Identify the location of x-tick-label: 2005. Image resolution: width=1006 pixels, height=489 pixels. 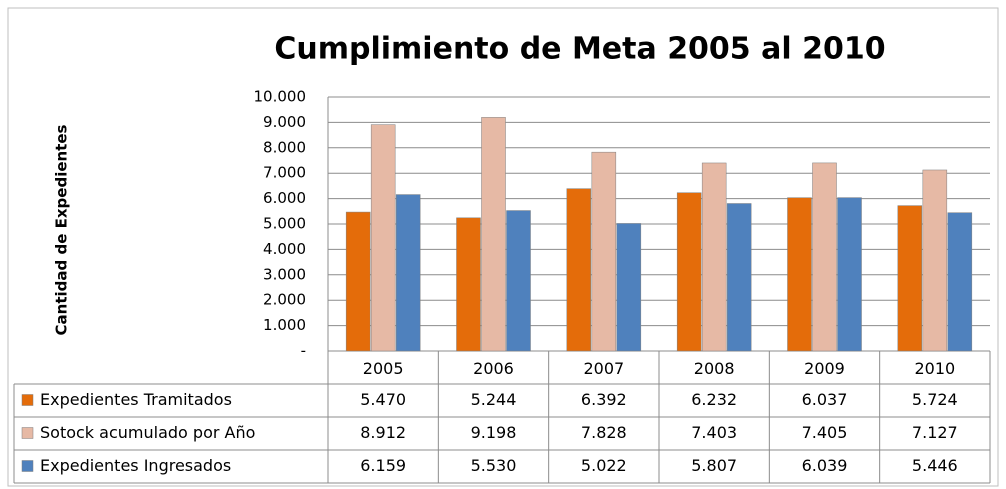
(383, 368).